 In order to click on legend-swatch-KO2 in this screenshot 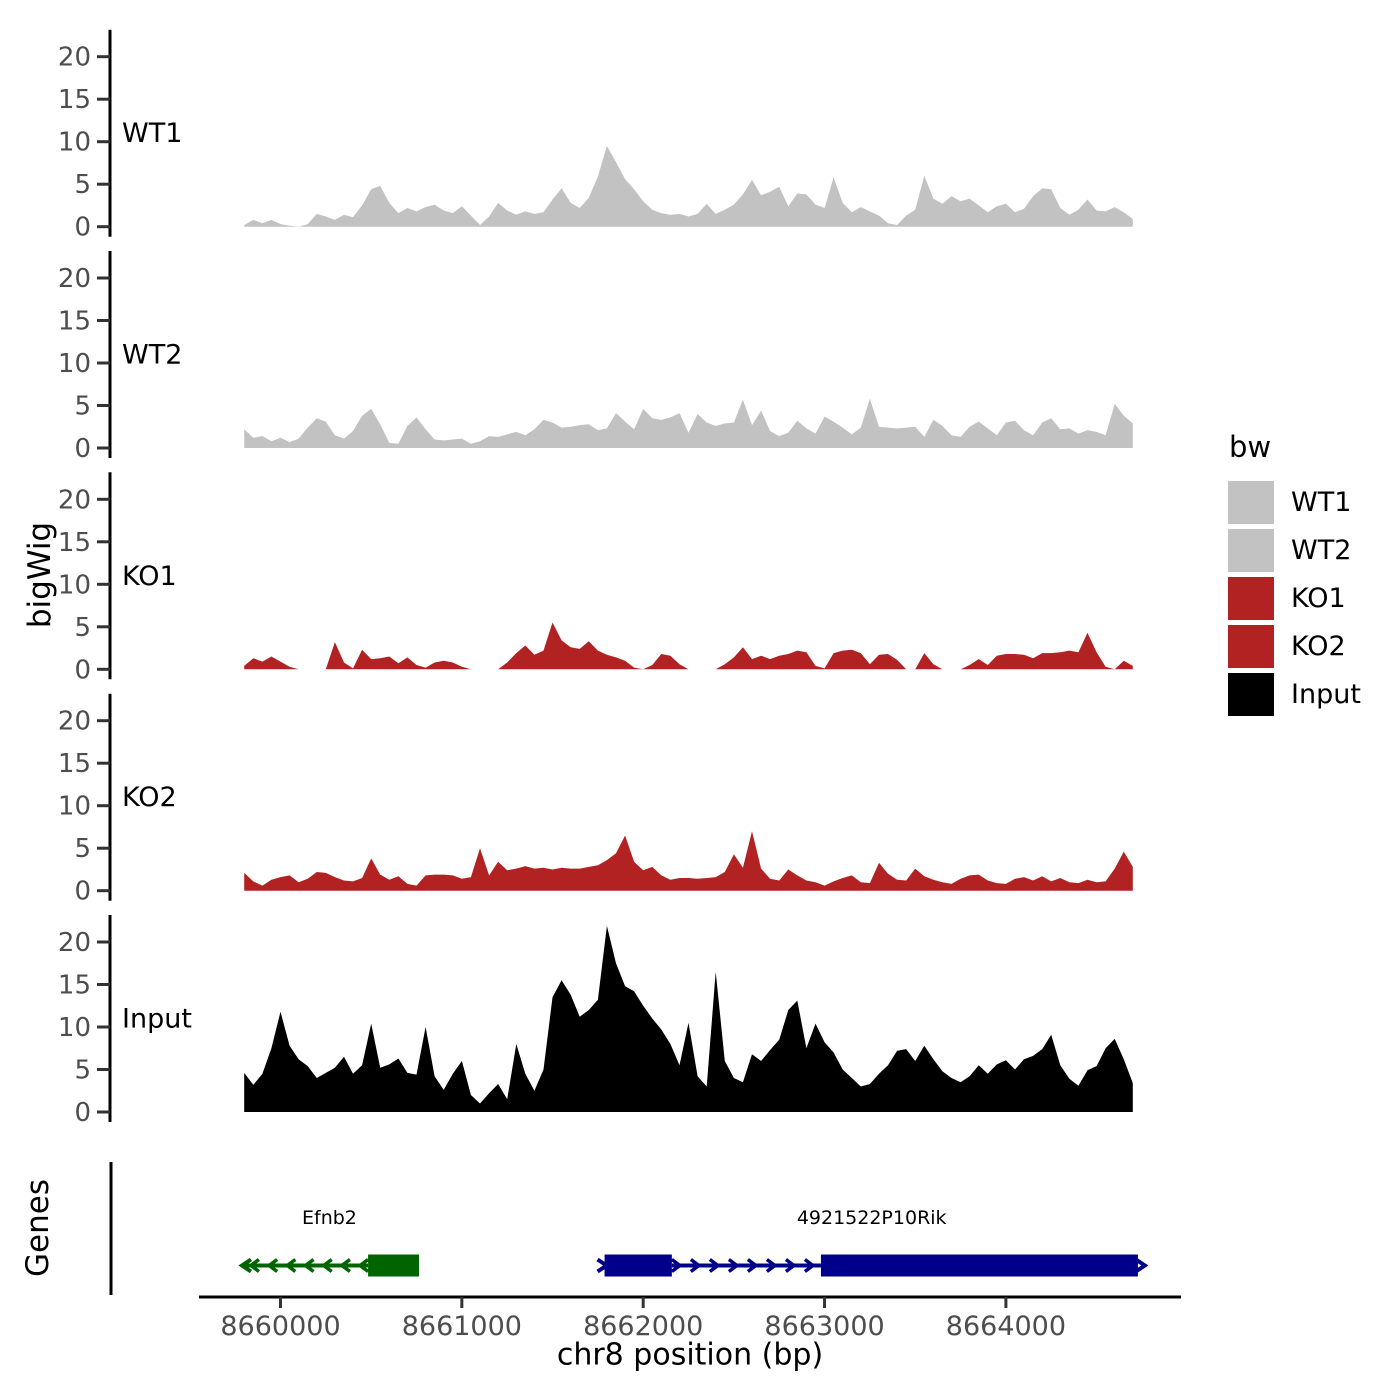, I will do `click(1251, 646)`.